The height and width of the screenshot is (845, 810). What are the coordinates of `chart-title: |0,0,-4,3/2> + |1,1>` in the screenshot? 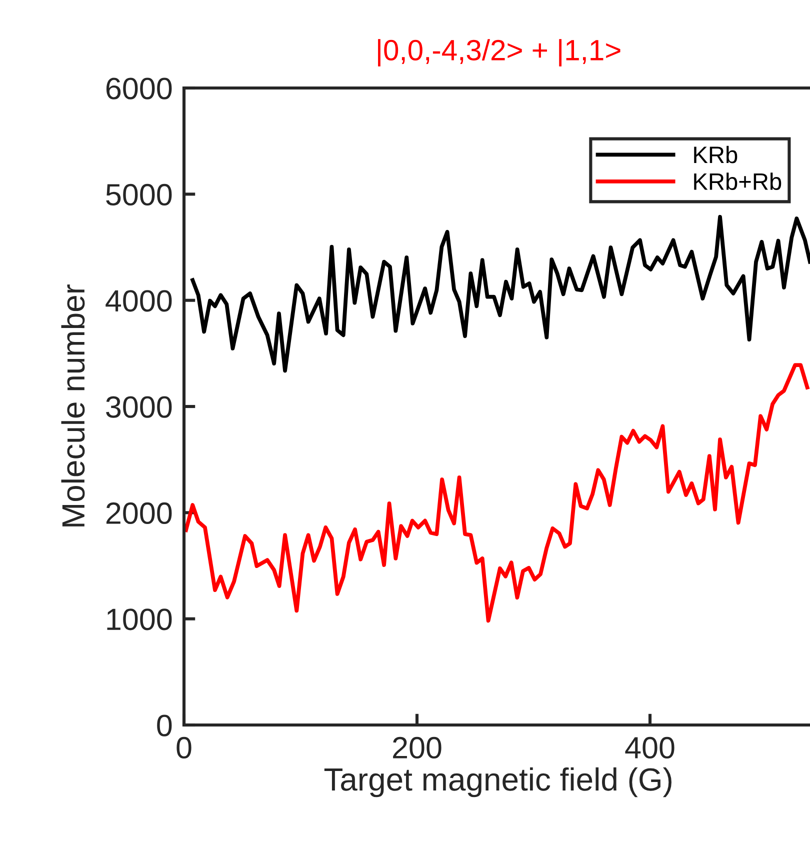 It's located at (499, 52).